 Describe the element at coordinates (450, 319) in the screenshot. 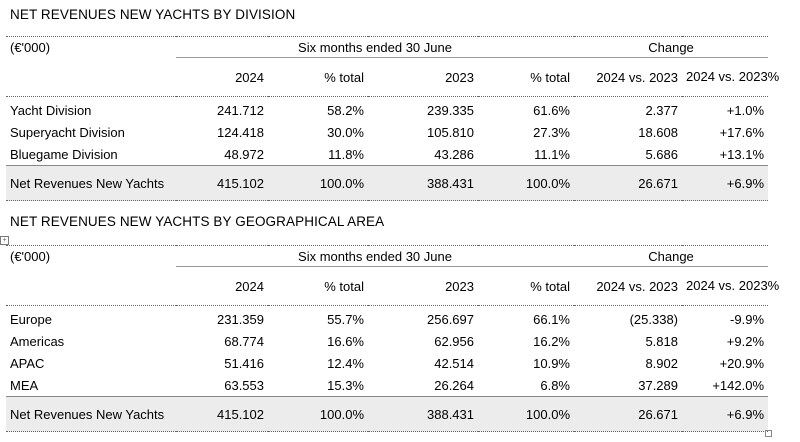

I see `cell-2023: 256.697` at that location.